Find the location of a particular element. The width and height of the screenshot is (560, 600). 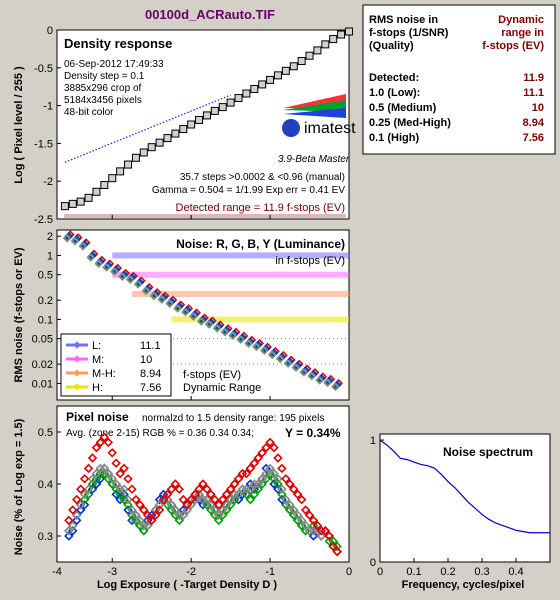

legend-note-2: Dynamic Range is located at coordinates (222, 388).